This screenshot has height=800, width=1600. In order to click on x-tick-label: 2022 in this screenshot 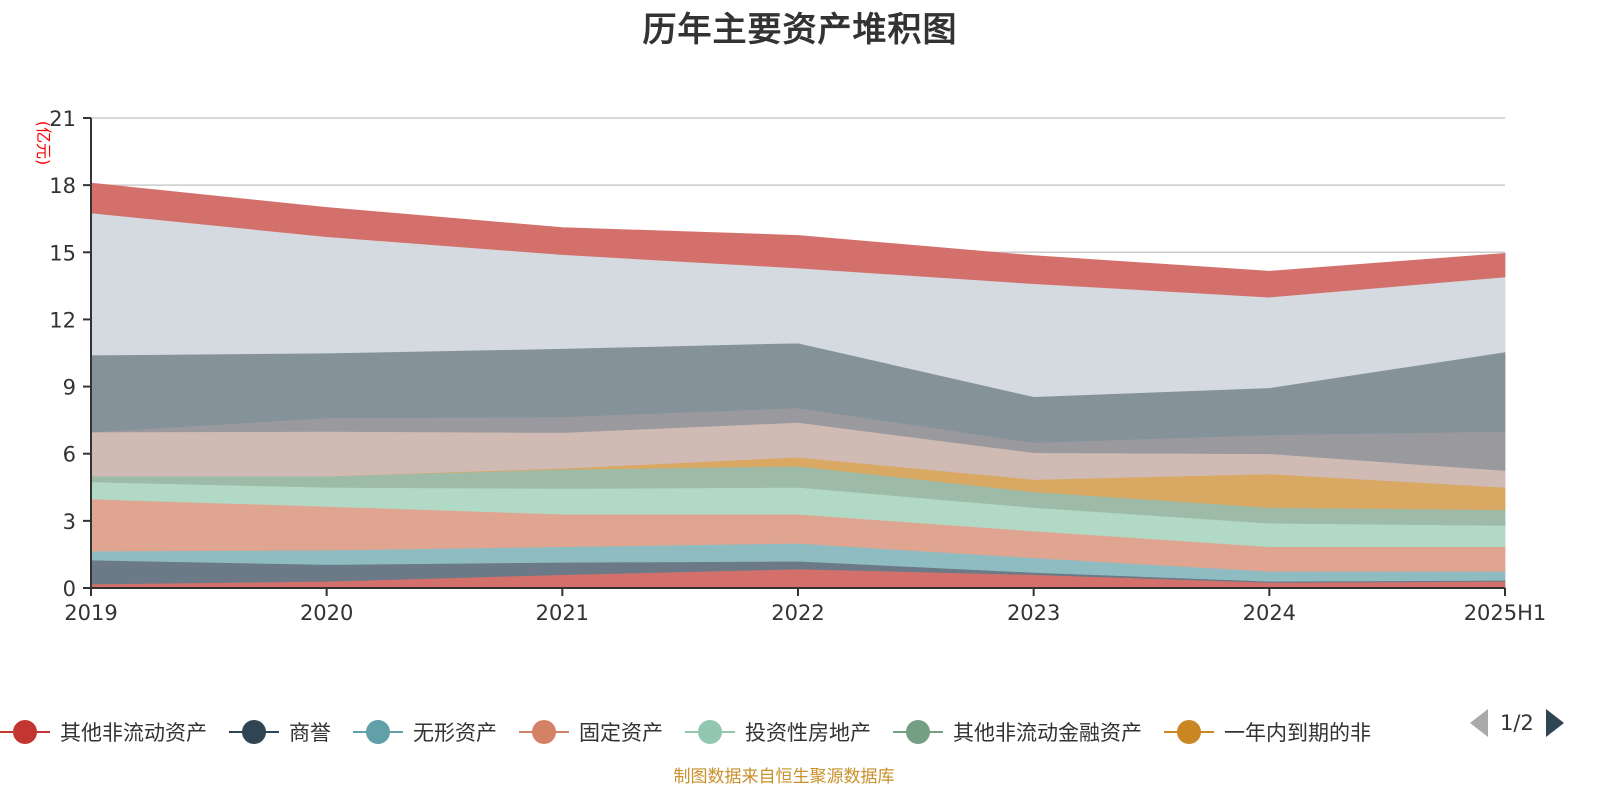, I will do `click(797, 613)`.